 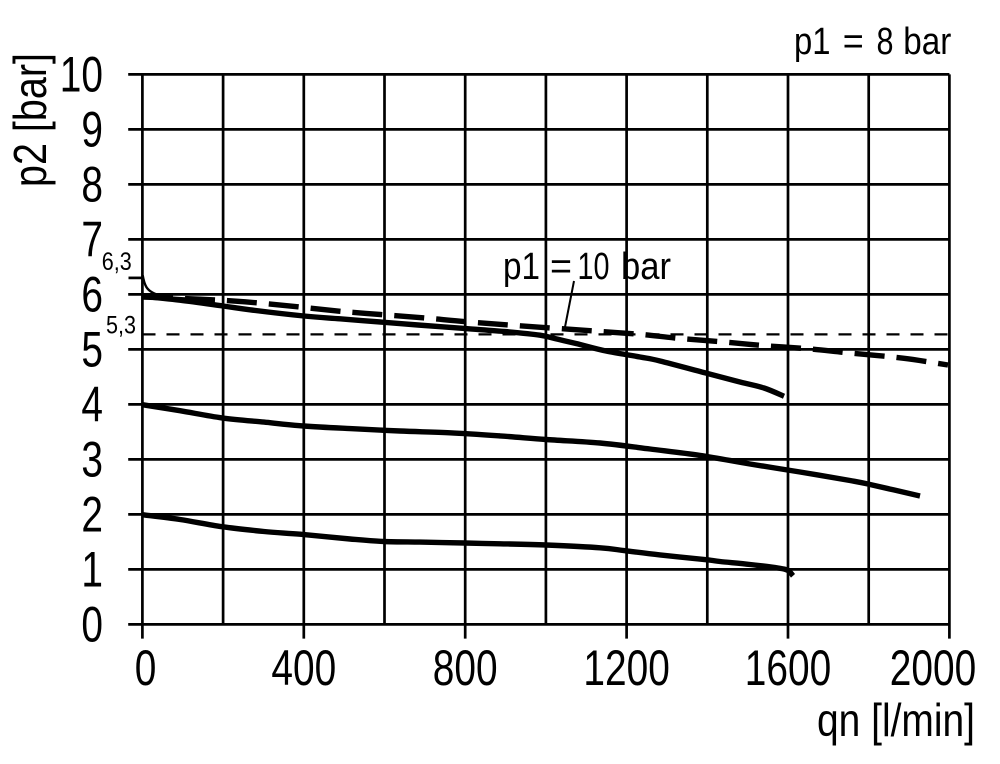 I want to click on svg-text: 4, so click(x=92, y=404).